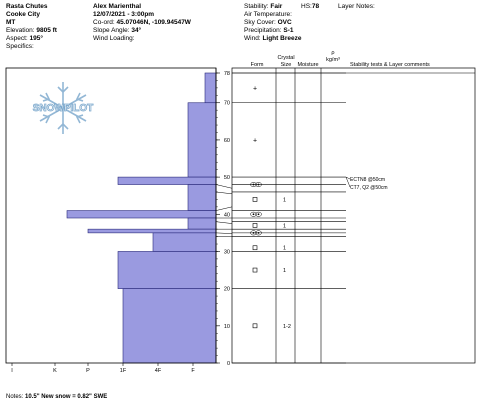 The image size is (480, 406). What do you see at coordinates (20, 46) in the screenshot?
I see `specifics-label: Specifics:` at bounding box center [20, 46].